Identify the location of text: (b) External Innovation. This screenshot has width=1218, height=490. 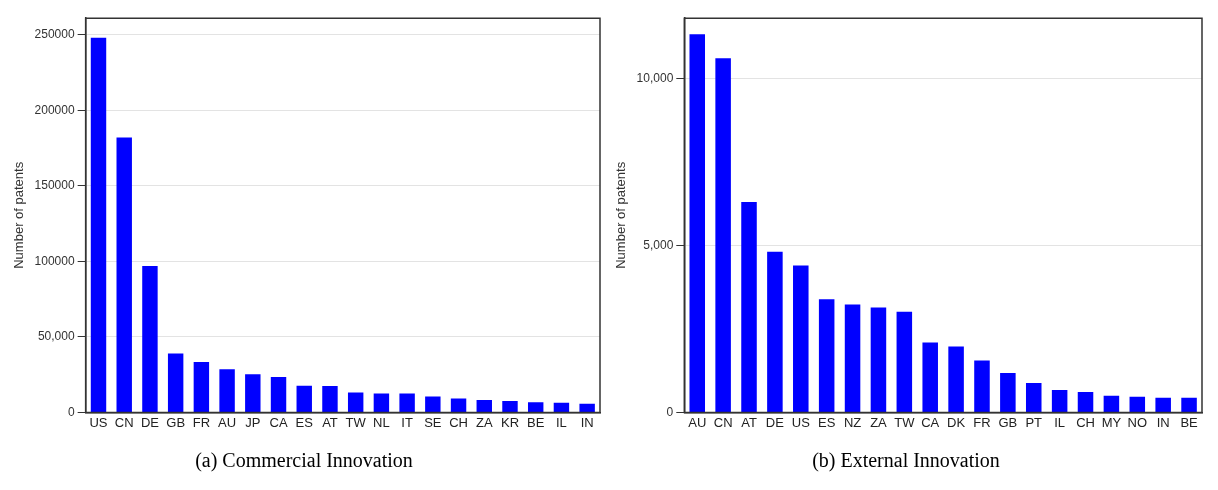
(906, 461).